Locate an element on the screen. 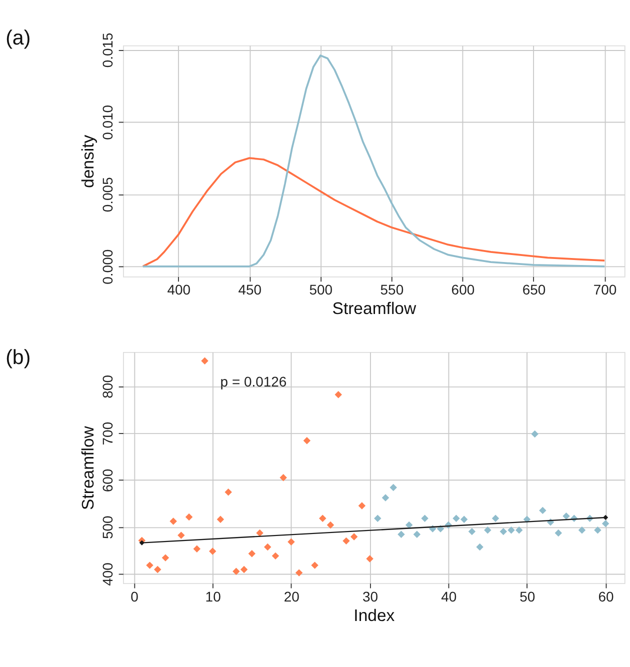  y-tick-label: 800 is located at coordinates (107, 386).